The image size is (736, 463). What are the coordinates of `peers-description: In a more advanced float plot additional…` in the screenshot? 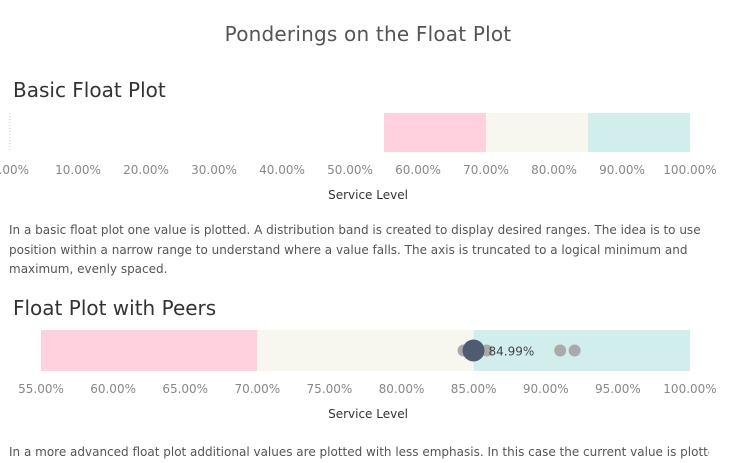 It's located at (359, 452).